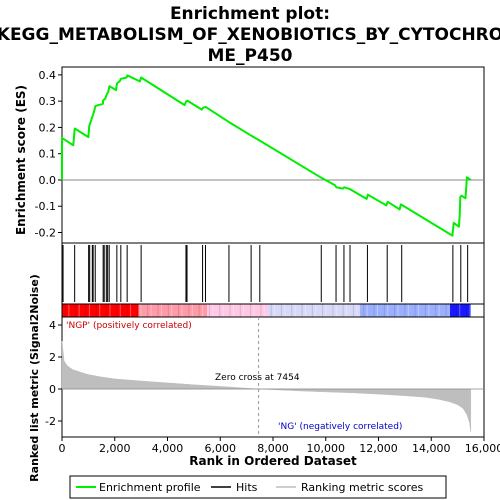  What do you see at coordinates (48, 101) in the screenshot?
I see `es-y-tick-label: 0.3` at bounding box center [48, 101].